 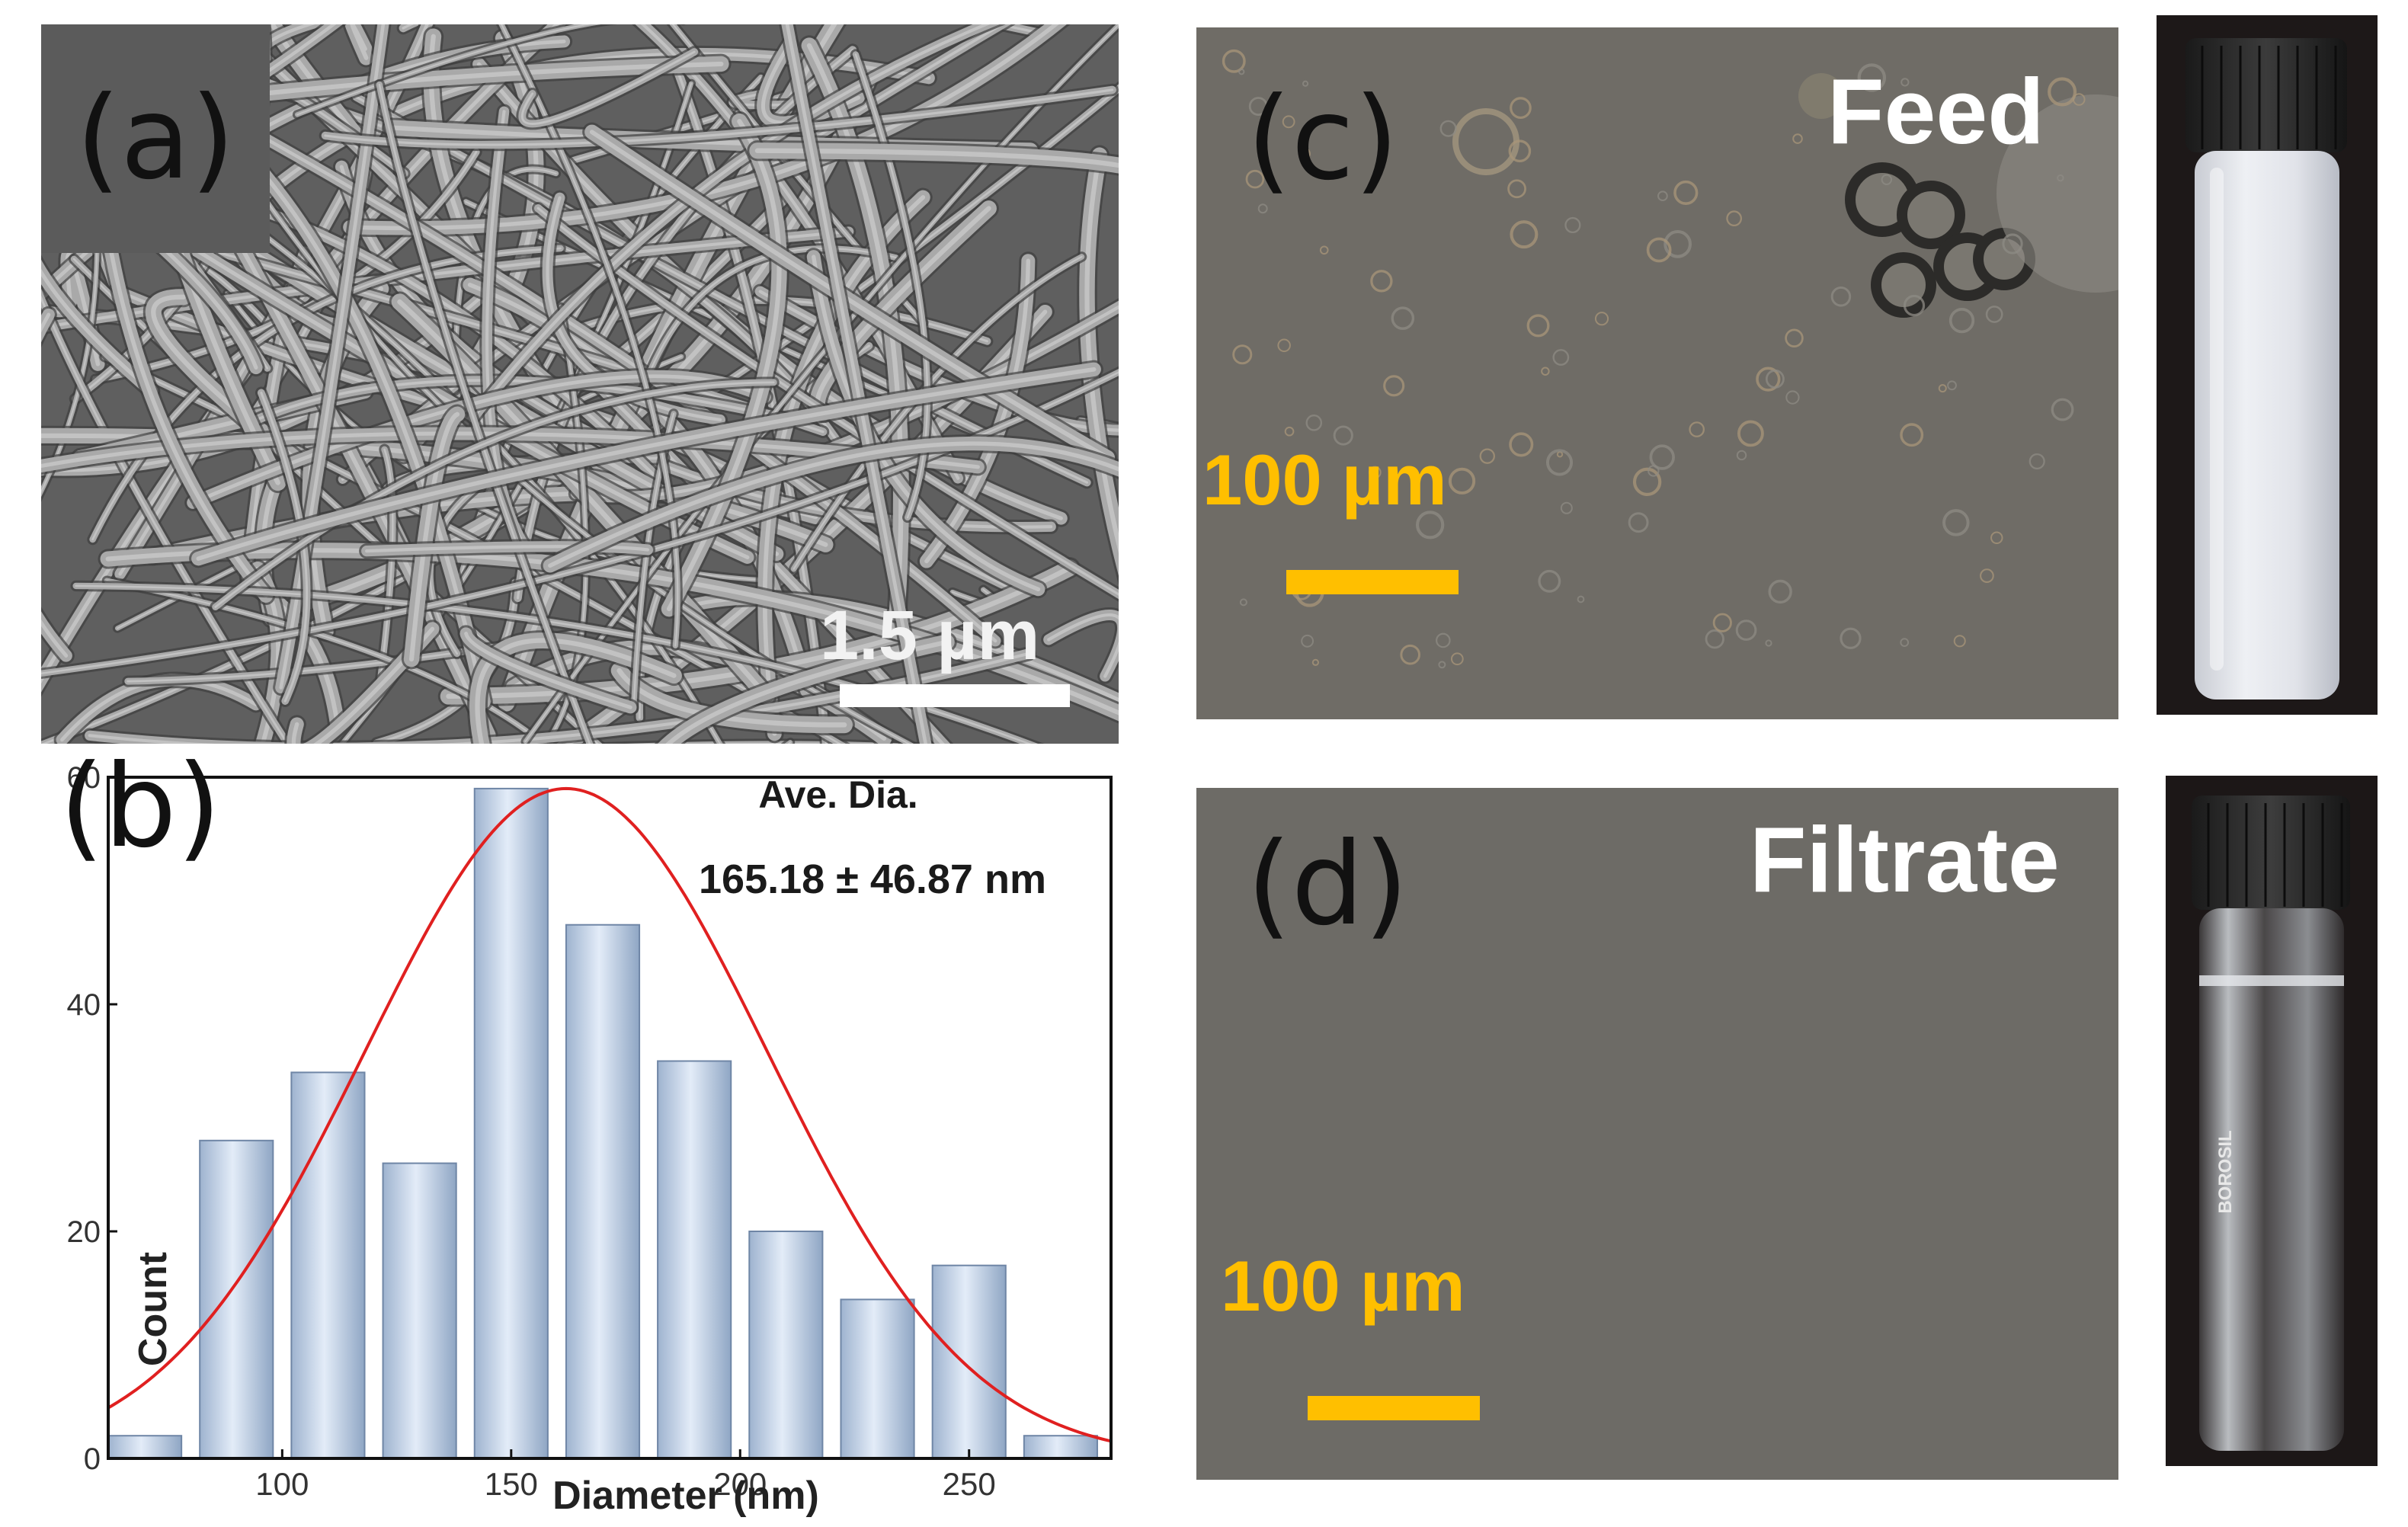 What do you see at coordinates (511, 1484) in the screenshot?
I see `x-tick-label: 150` at bounding box center [511, 1484].